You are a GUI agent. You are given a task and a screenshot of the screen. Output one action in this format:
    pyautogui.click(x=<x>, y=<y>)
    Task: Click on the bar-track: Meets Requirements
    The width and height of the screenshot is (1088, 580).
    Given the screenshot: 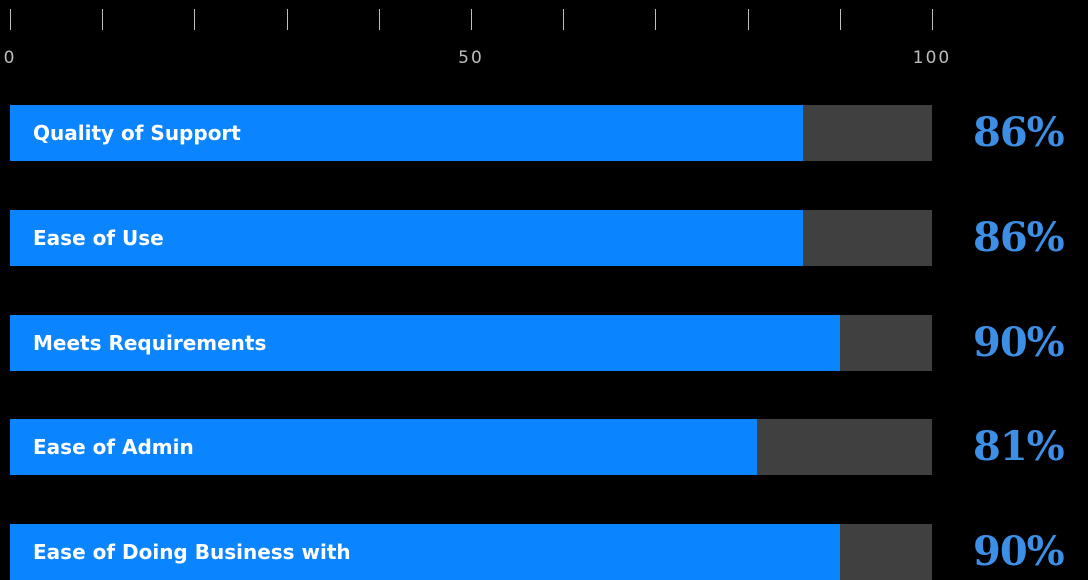 What is the action you would take?
    pyautogui.click(x=471, y=343)
    